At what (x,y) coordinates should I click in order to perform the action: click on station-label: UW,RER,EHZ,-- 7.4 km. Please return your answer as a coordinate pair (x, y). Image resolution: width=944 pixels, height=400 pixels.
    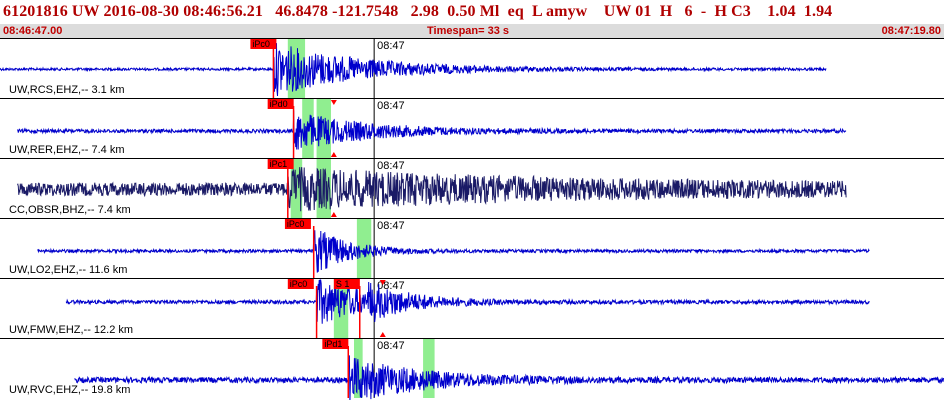
    Looking at the image, I should click on (67, 150).